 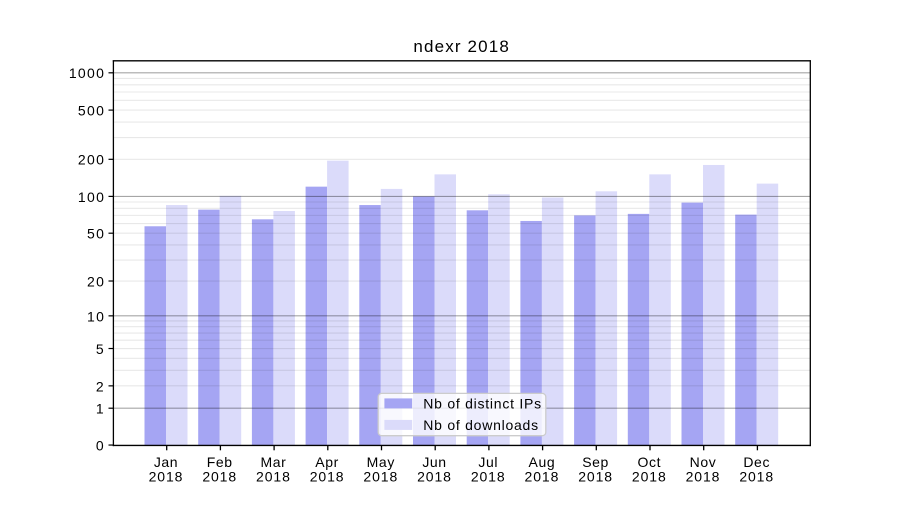 I want to click on svg-text: Nb of downloads, so click(x=481, y=425).